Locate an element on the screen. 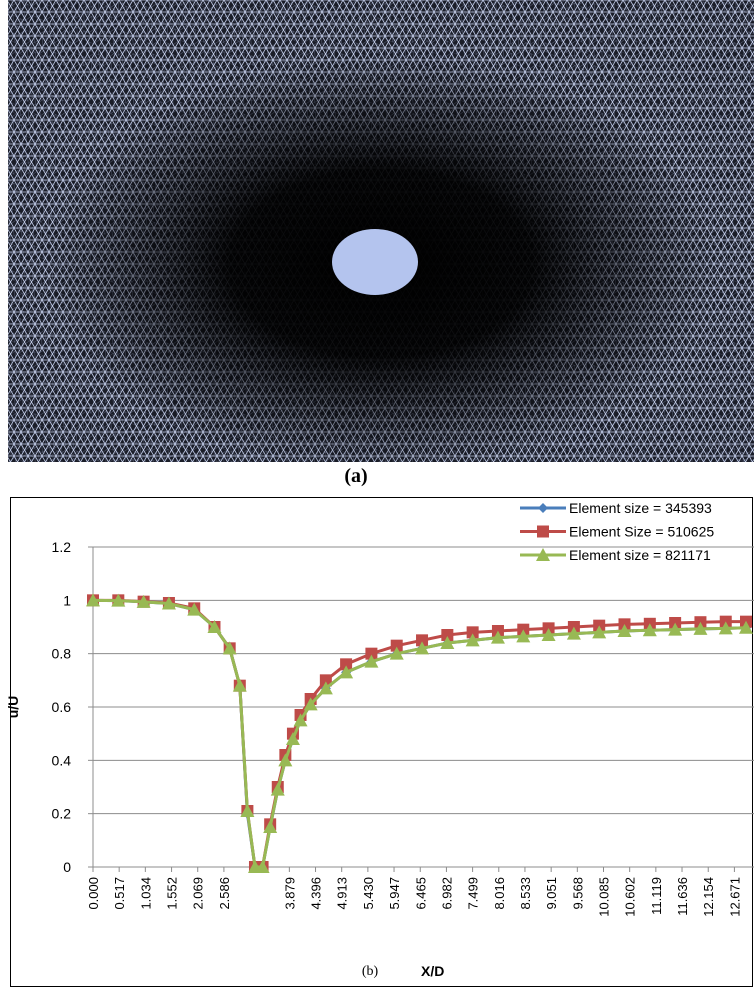 This screenshot has width=754, height=988. y-tick-label: 1 is located at coordinates (67, 600).